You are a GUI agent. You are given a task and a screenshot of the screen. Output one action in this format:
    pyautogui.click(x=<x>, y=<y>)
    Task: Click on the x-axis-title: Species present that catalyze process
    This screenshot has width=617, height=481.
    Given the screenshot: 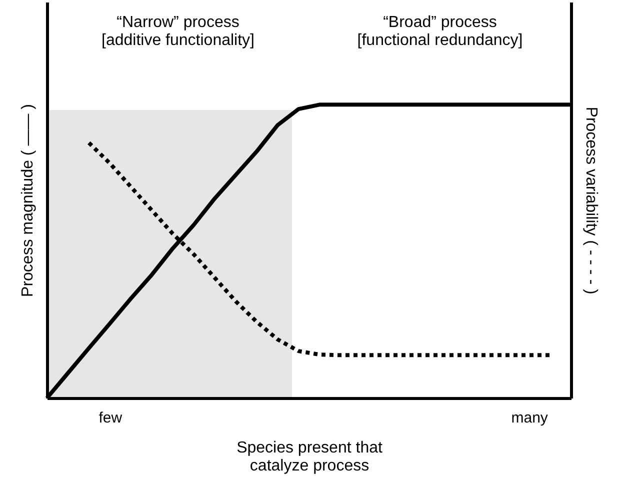 What is the action you would take?
    pyautogui.click(x=309, y=457)
    